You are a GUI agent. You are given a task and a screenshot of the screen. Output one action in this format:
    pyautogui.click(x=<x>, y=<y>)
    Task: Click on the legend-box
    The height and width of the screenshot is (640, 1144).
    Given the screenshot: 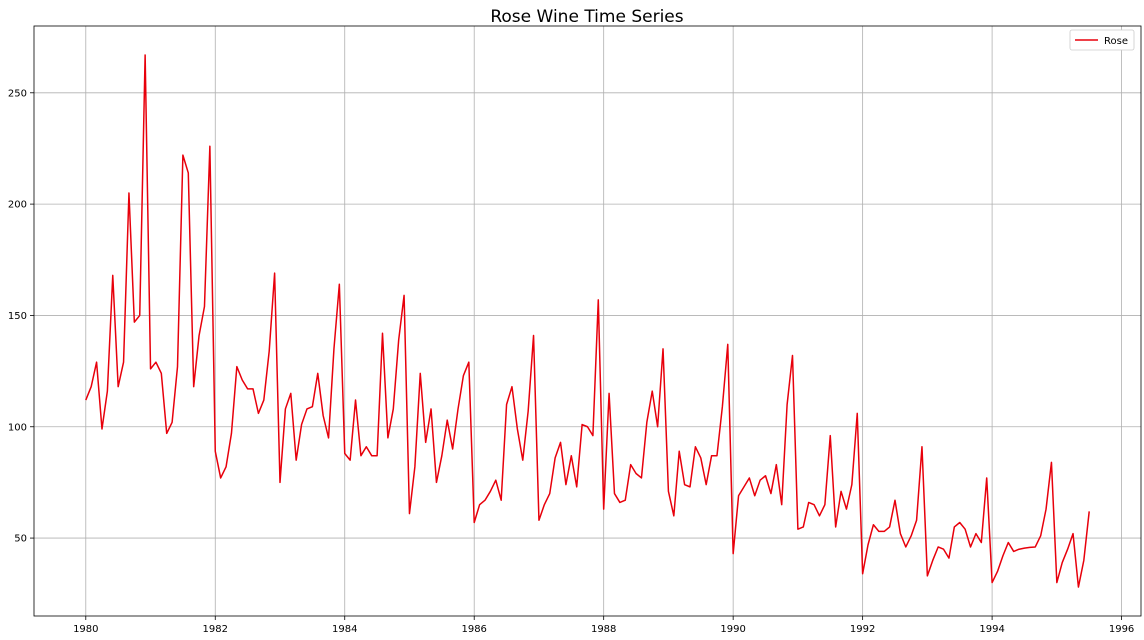 What is the action you would take?
    pyautogui.click(x=1102, y=40)
    